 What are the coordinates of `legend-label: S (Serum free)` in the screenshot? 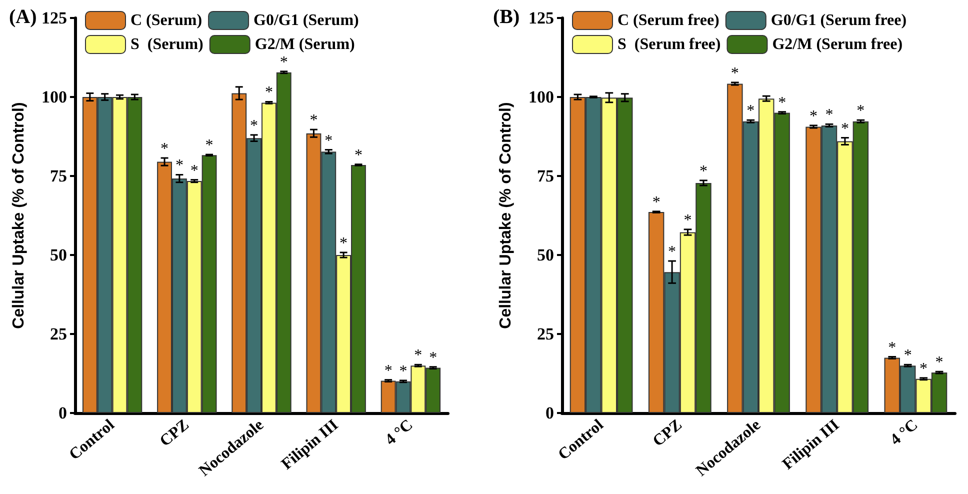 It's located at (669, 44).